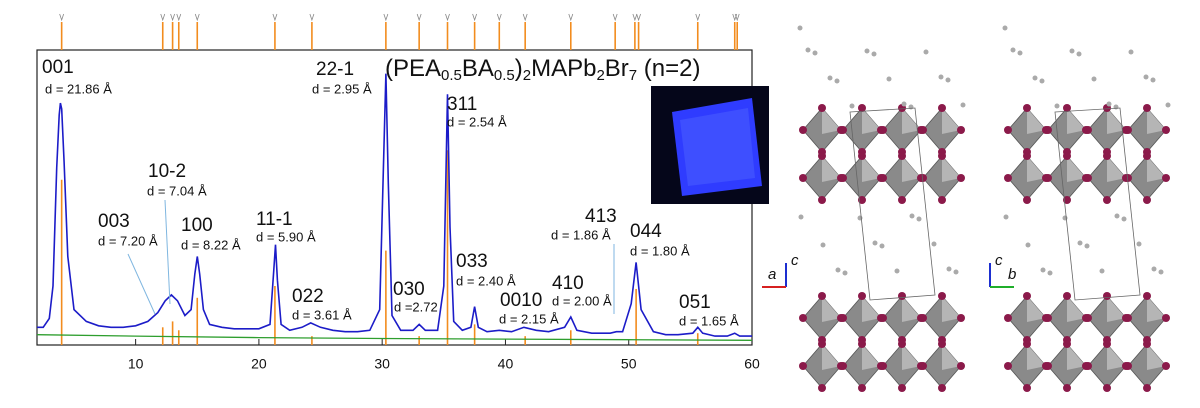 The width and height of the screenshot is (1200, 408). What do you see at coordinates (710, 145) in the screenshot?
I see `sample-photo` at bounding box center [710, 145].